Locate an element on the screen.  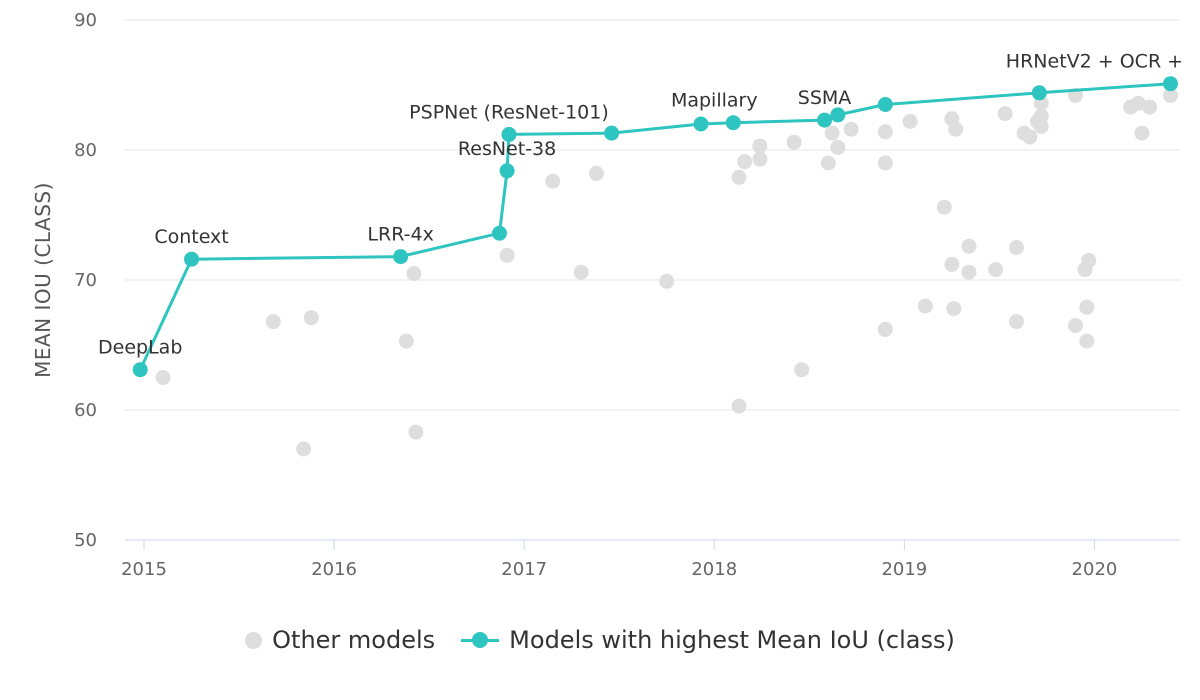
point-label: LRR-4x is located at coordinates (400, 235).